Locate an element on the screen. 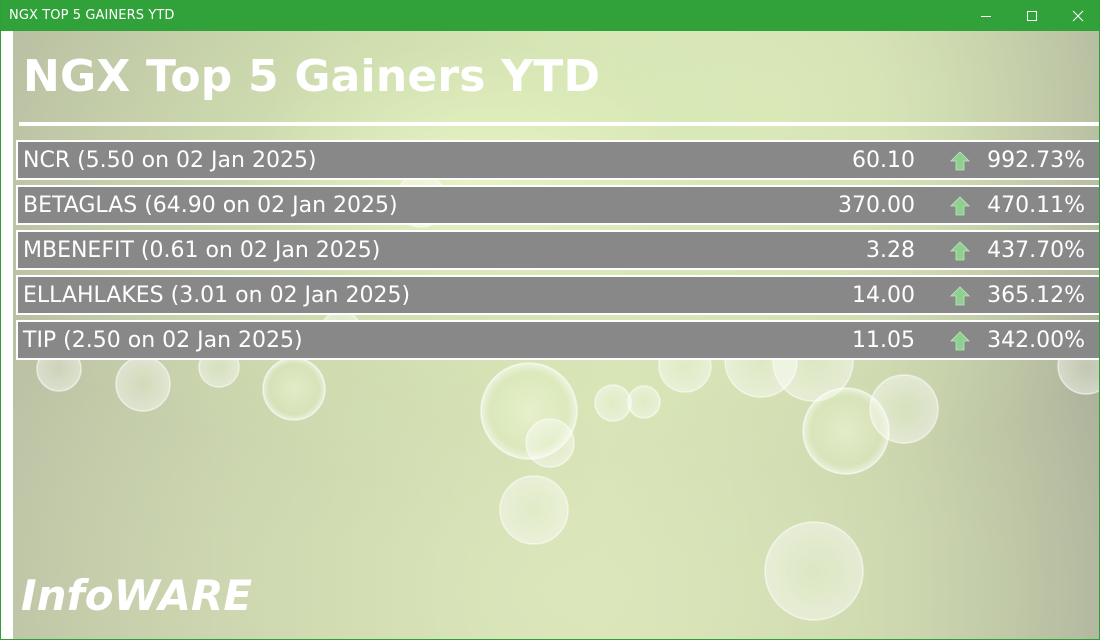 This screenshot has height=640, width=1100. stock-label: MBENEFIT (0.61 on 02 Jan 2025) is located at coordinates (202, 250).